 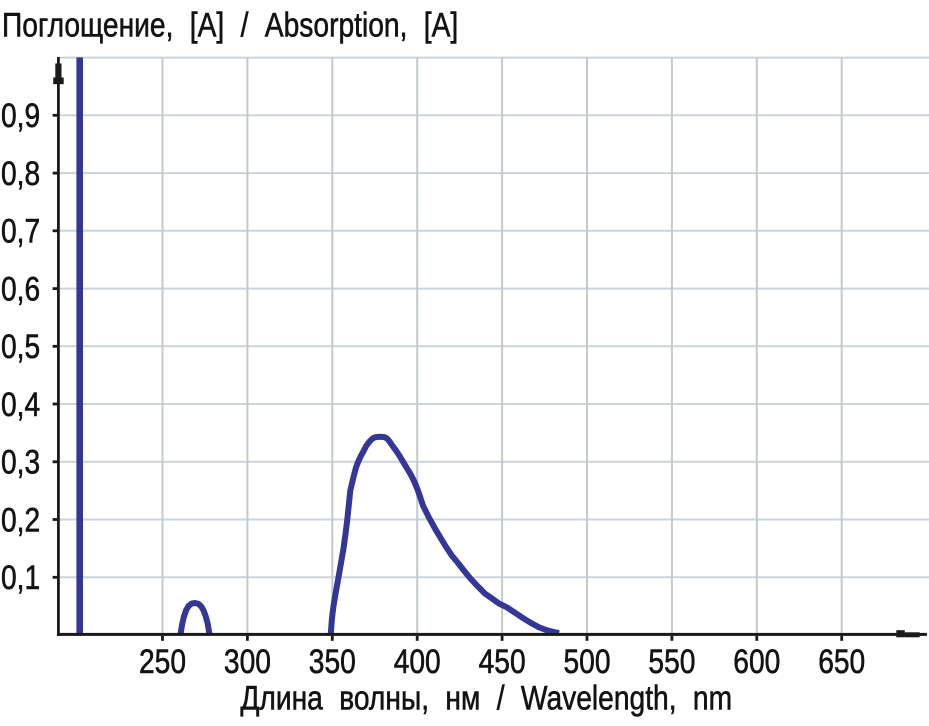 I want to click on svg-text: 350, so click(x=332, y=661).